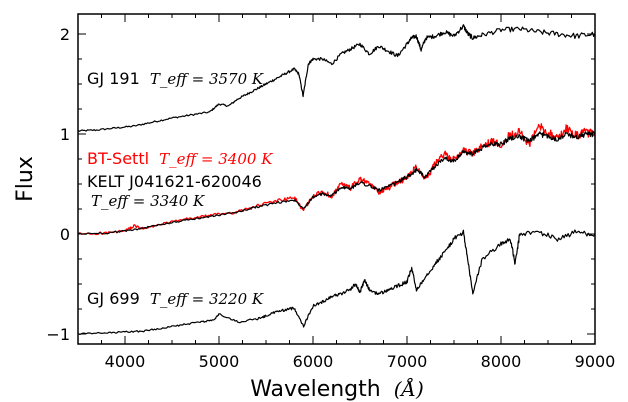 This screenshot has height=402, width=628. I want to click on x-tick-label: 8000, so click(501, 361).